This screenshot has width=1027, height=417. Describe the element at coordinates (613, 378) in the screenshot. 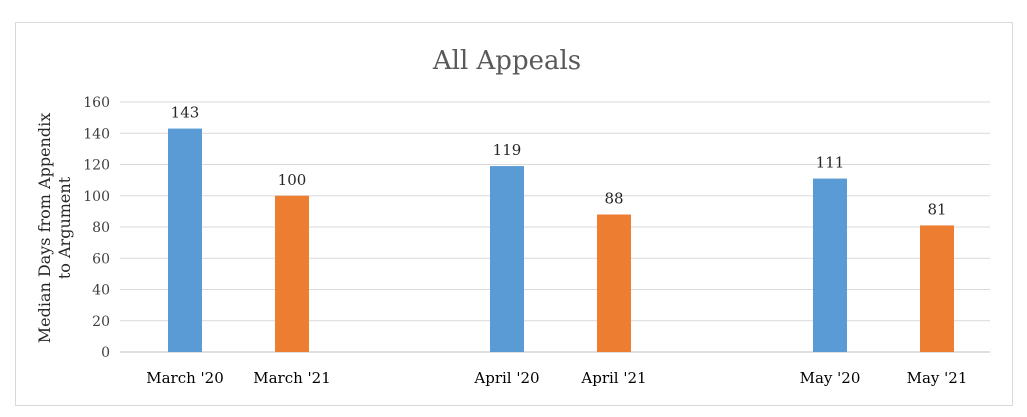

I see `x-tick-label: April '21` at that location.